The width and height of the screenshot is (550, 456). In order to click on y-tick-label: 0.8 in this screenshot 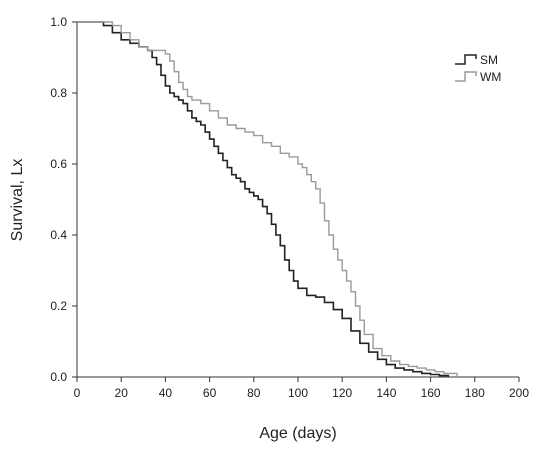, I will do `click(58, 93)`.